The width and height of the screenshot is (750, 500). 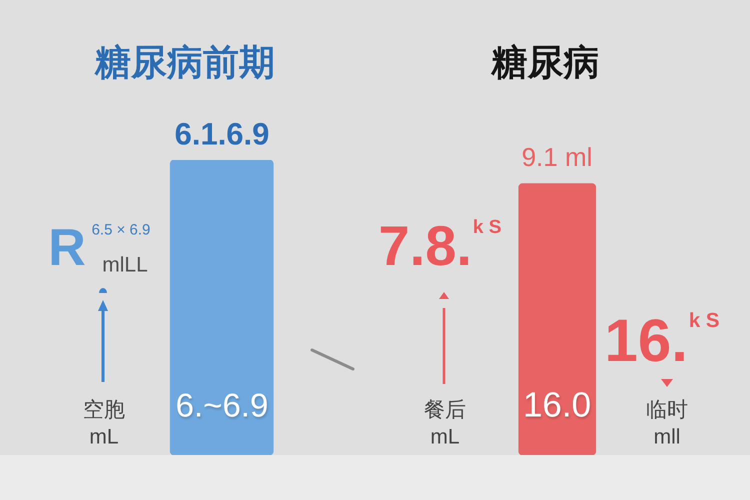 What do you see at coordinates (667, 437) in the screenshot?
I see `annotation: mll` at bounding box center [667, 437].